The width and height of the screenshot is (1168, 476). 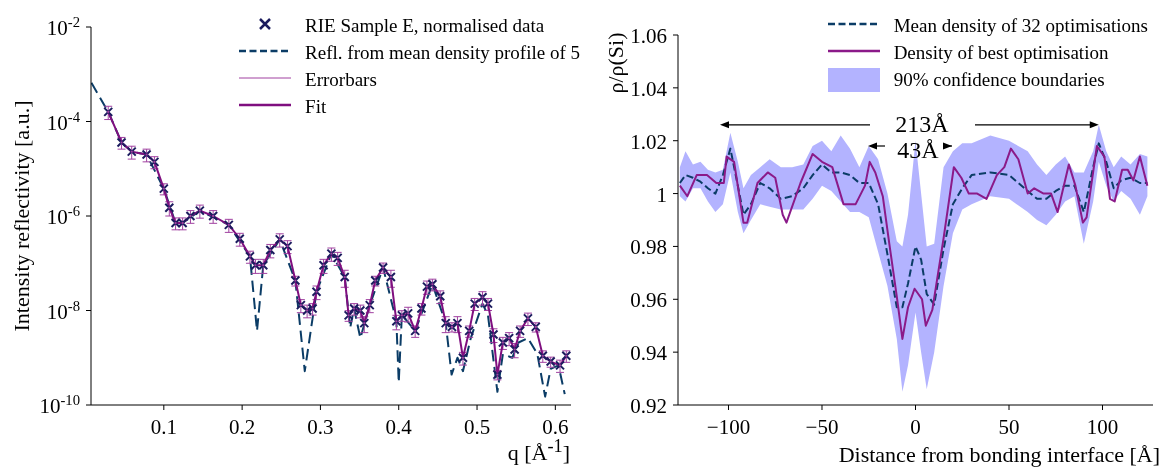 What do you see at coordinates (1001, 53) in the screenshot?
I see `legend-label: Density of best optimisation` at bounding box center [1001, 53].